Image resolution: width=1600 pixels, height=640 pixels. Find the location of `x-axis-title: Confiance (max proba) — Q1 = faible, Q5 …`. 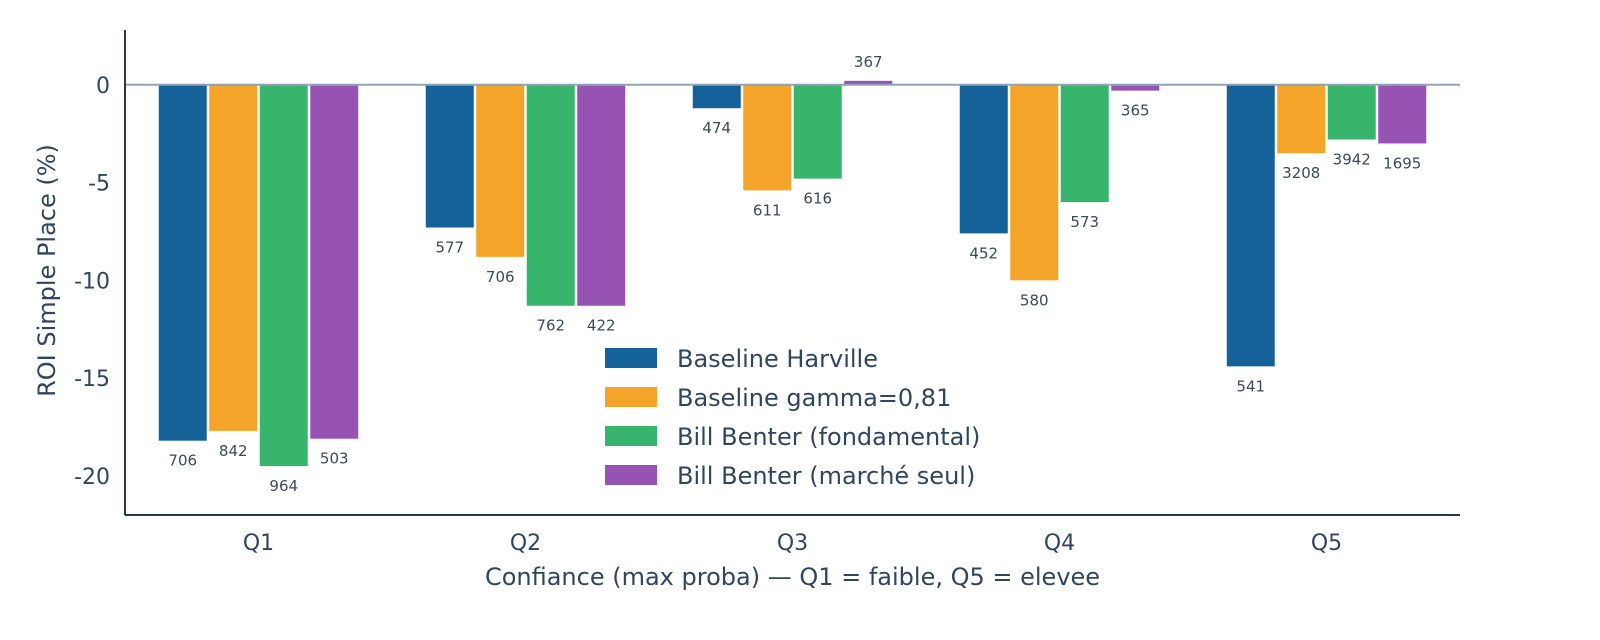

x-axis-title: Confiance (max proba) — Q1 = faible, Q5 … is located at coordinates (792, 577).